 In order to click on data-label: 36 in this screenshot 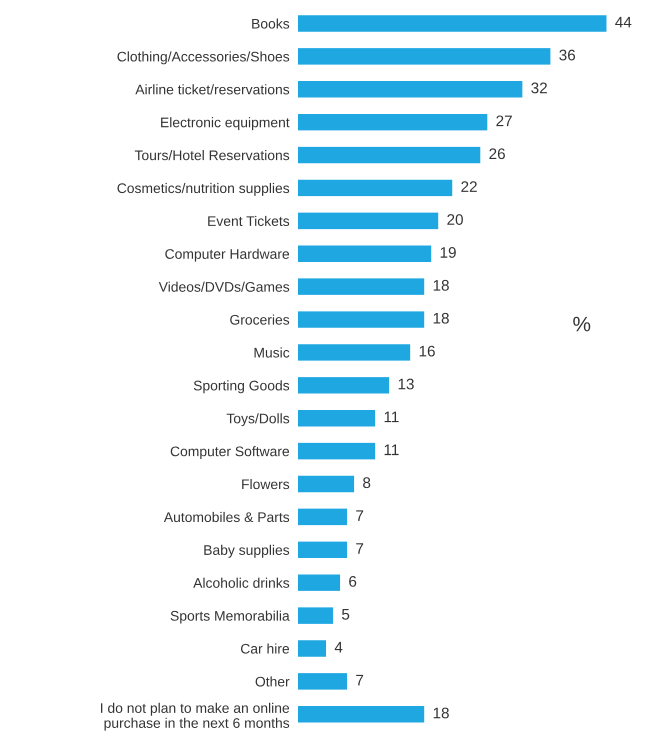, I will do `click(567, 55)`.